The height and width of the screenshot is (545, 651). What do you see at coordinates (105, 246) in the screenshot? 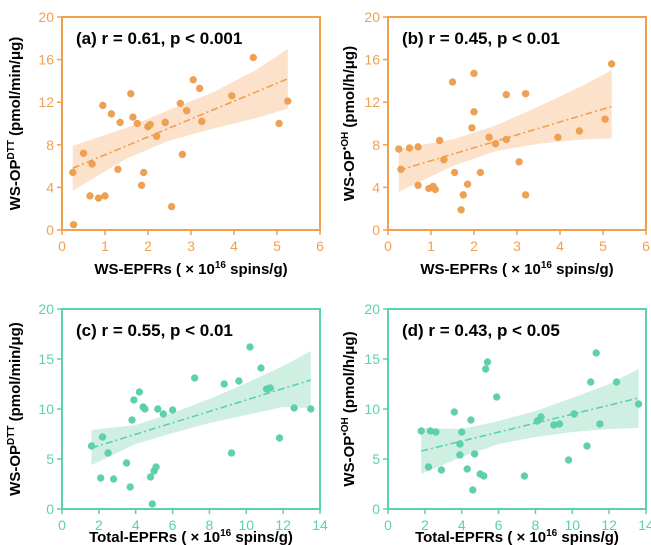
I see `x-tick-label: 1` at bounding box center [105, 246].